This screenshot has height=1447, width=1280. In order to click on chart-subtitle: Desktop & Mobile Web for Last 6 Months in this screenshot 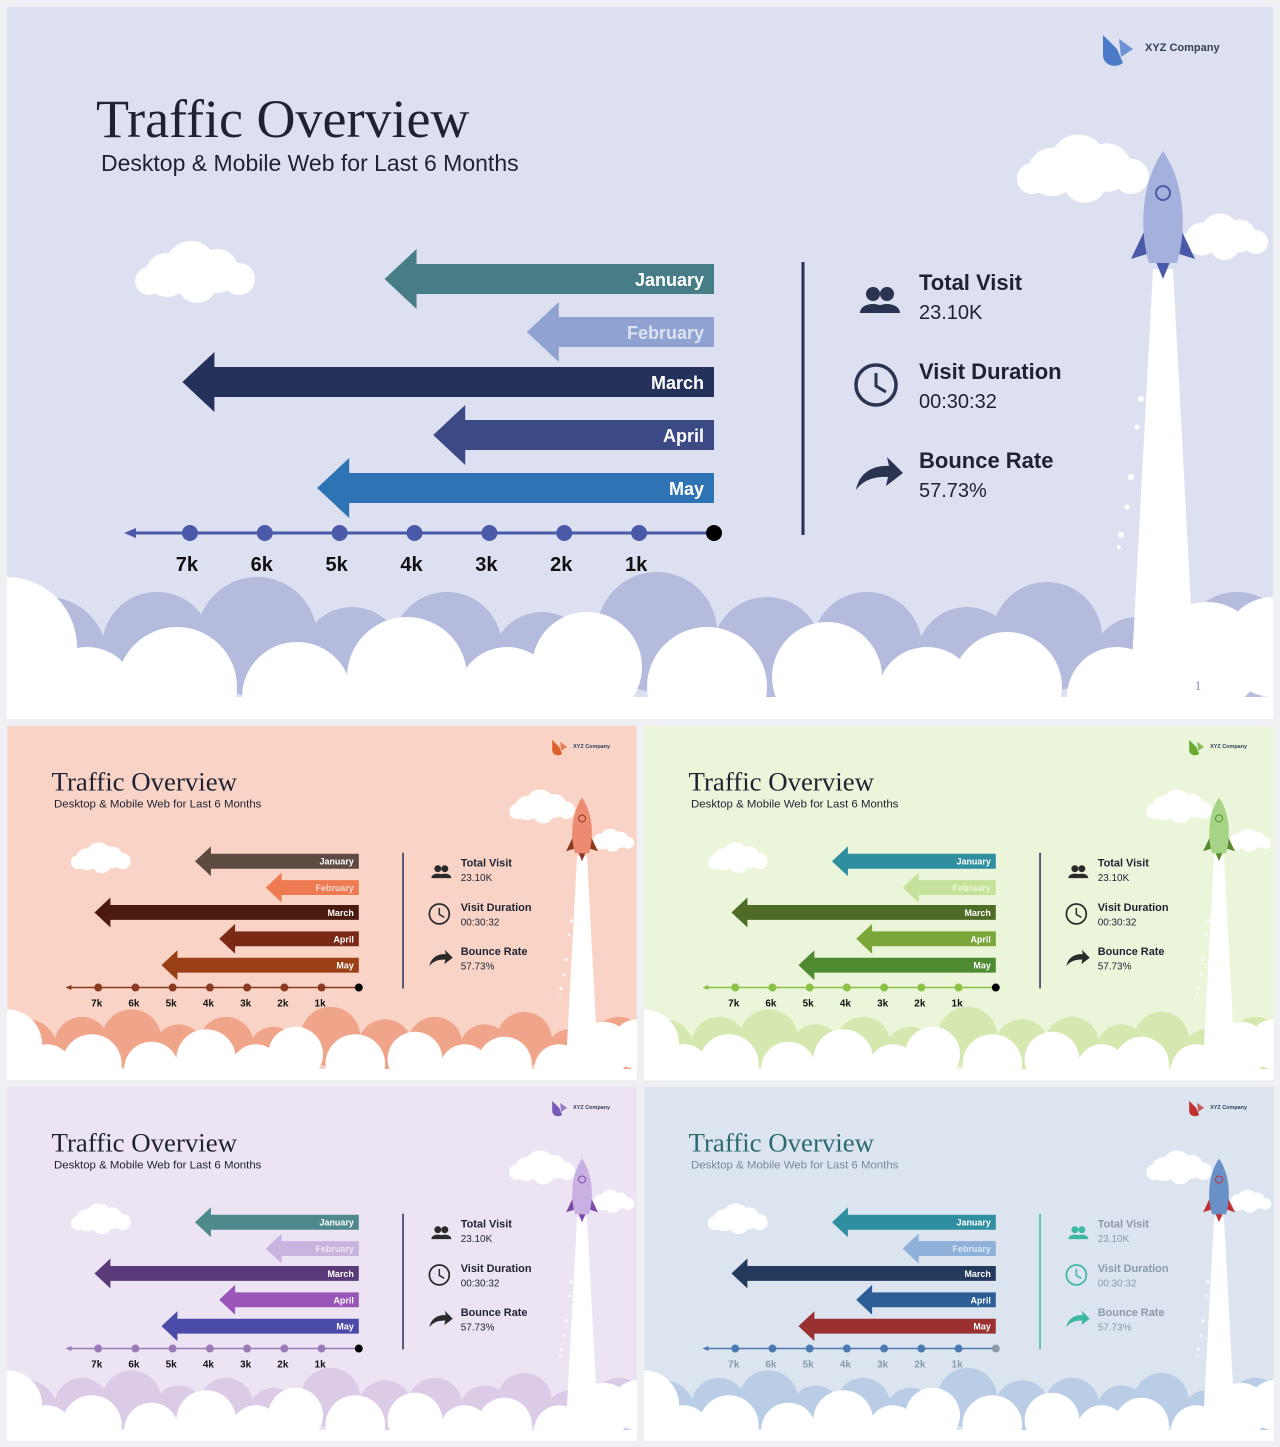, I will do `click(795, 805)`.